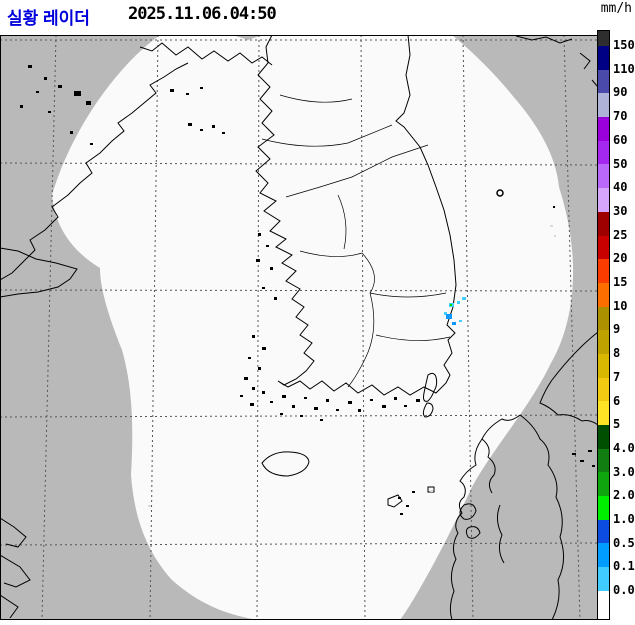  I want to click on colorbar-label: 50, so click(620, 163).